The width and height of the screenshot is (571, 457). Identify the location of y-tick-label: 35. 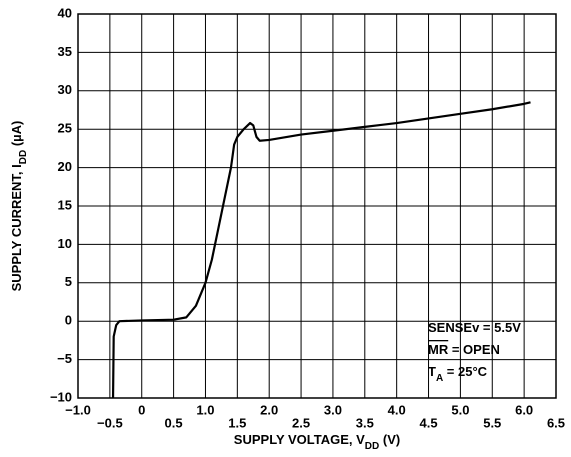
(65, 51).